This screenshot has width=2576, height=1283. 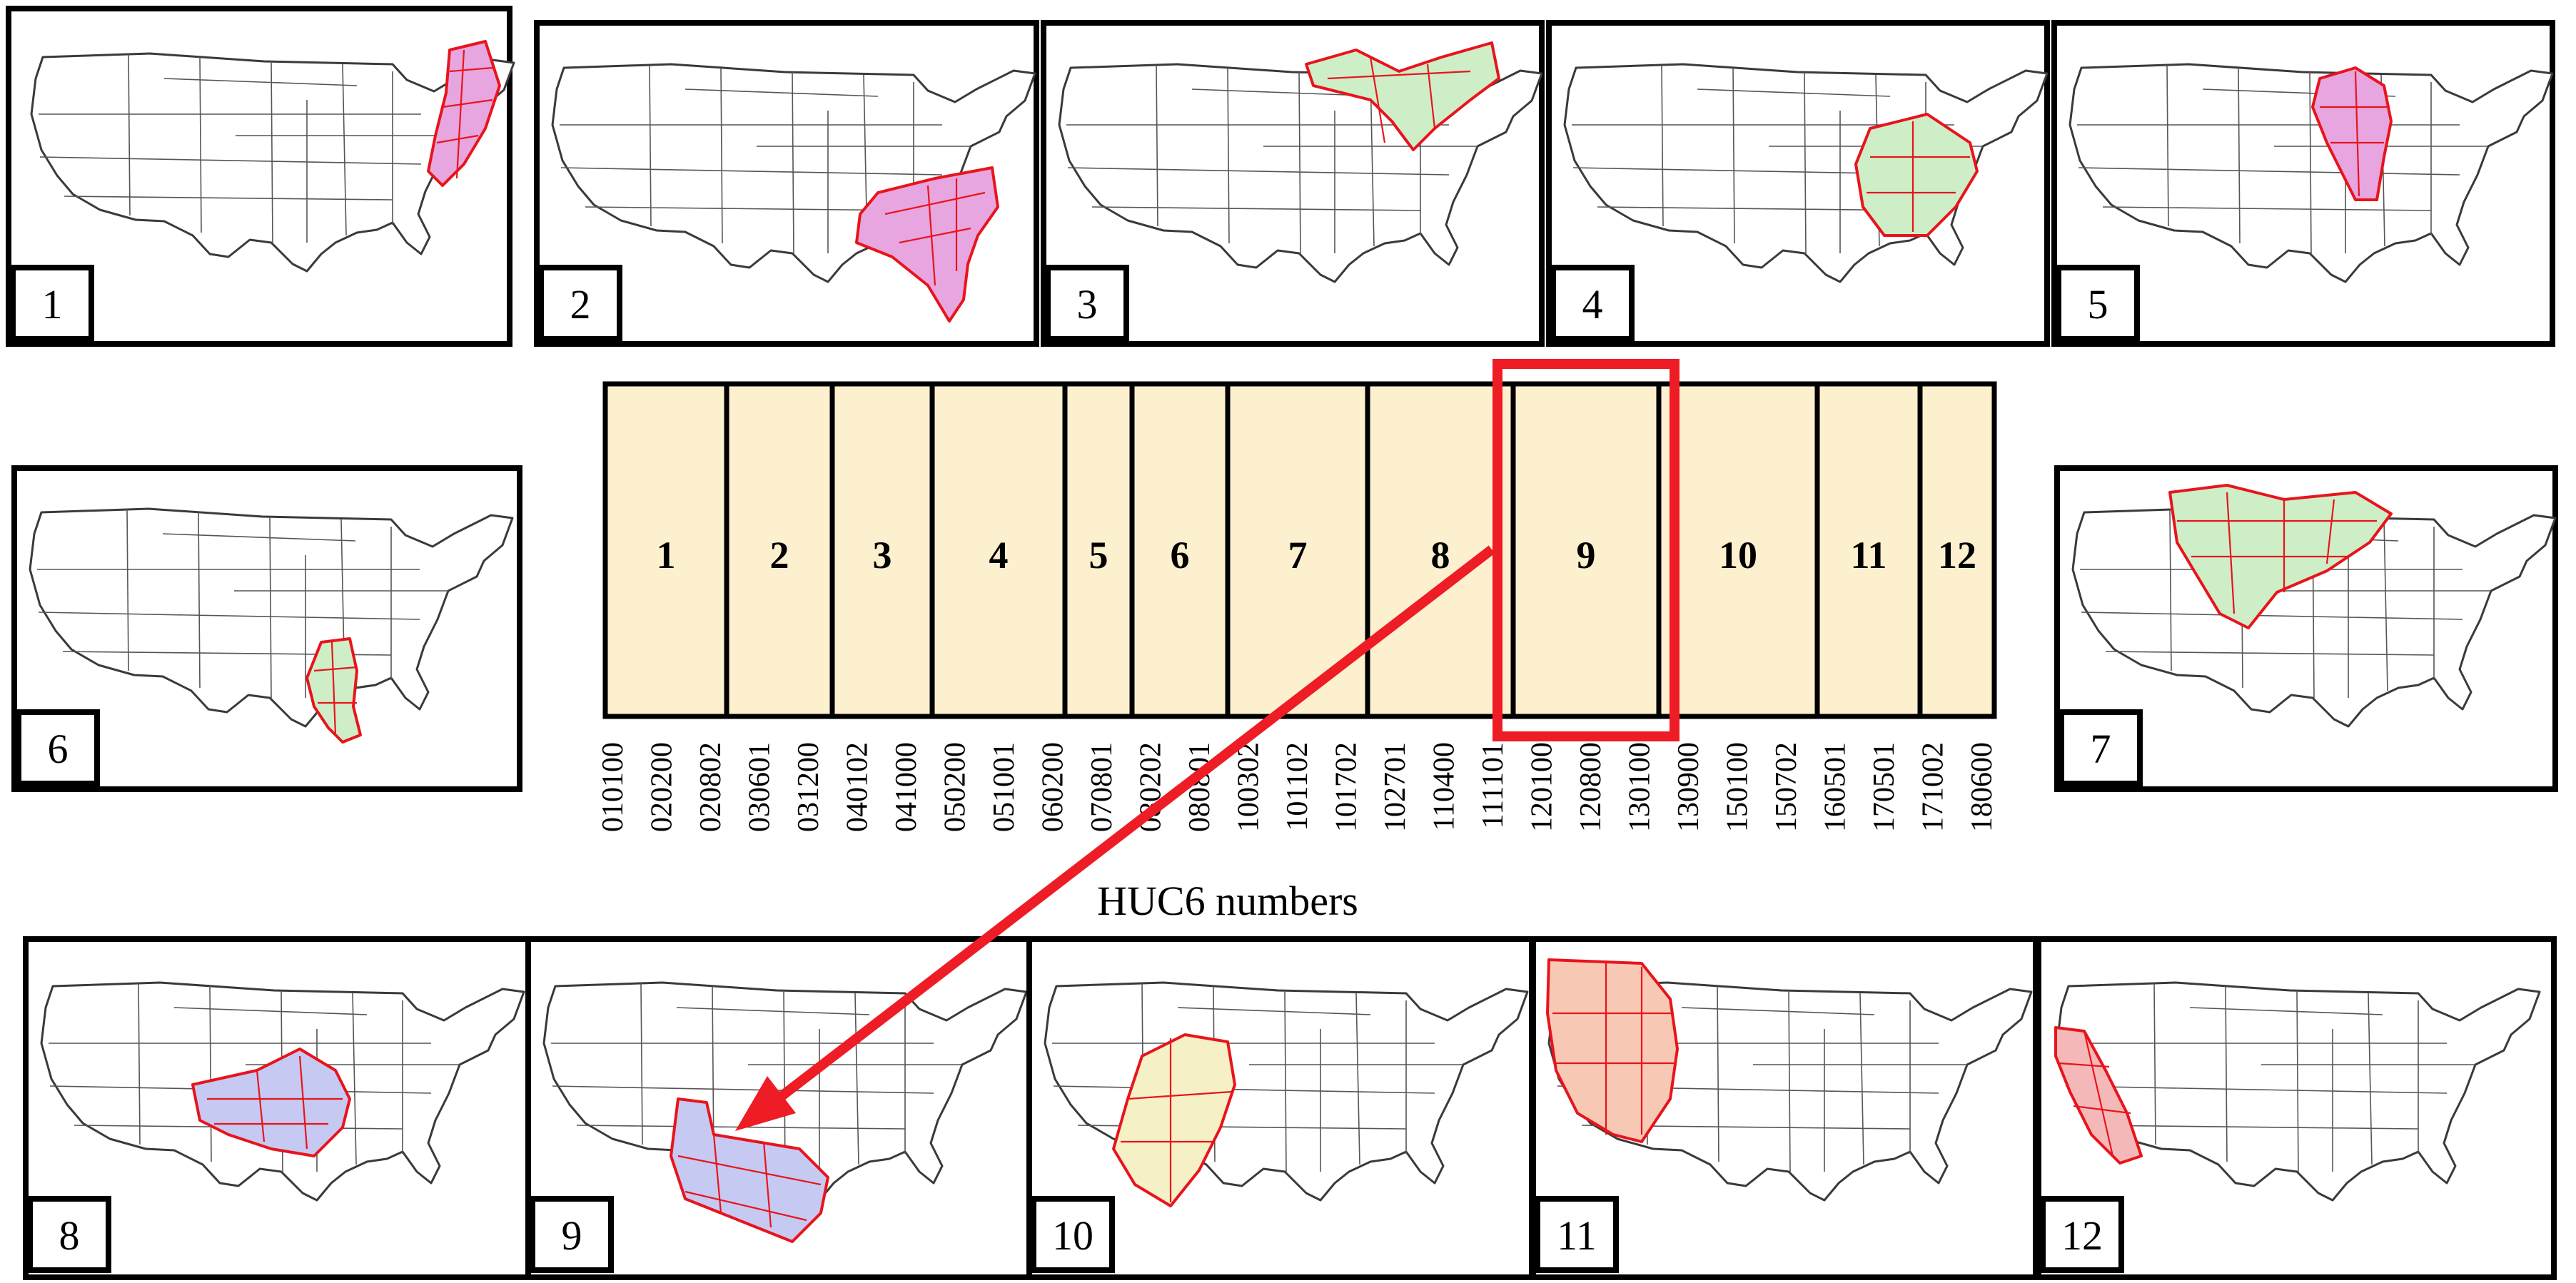 What do you see at coordinates (765, 1103) in the screenshot?
I see `arrow-head` at bounding box center [765, 1103].